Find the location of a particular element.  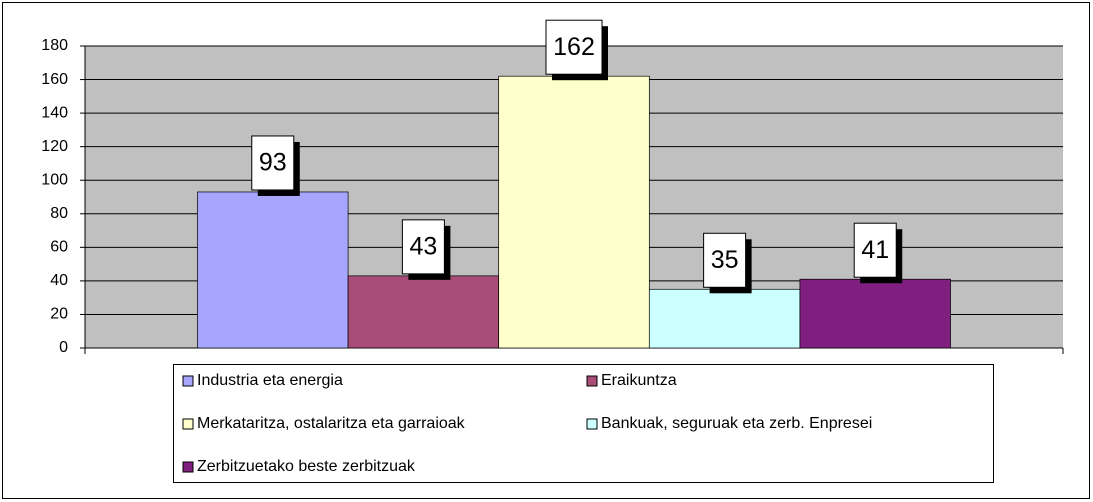

y-tick-label: 120 is located at coordinates (54, 146).